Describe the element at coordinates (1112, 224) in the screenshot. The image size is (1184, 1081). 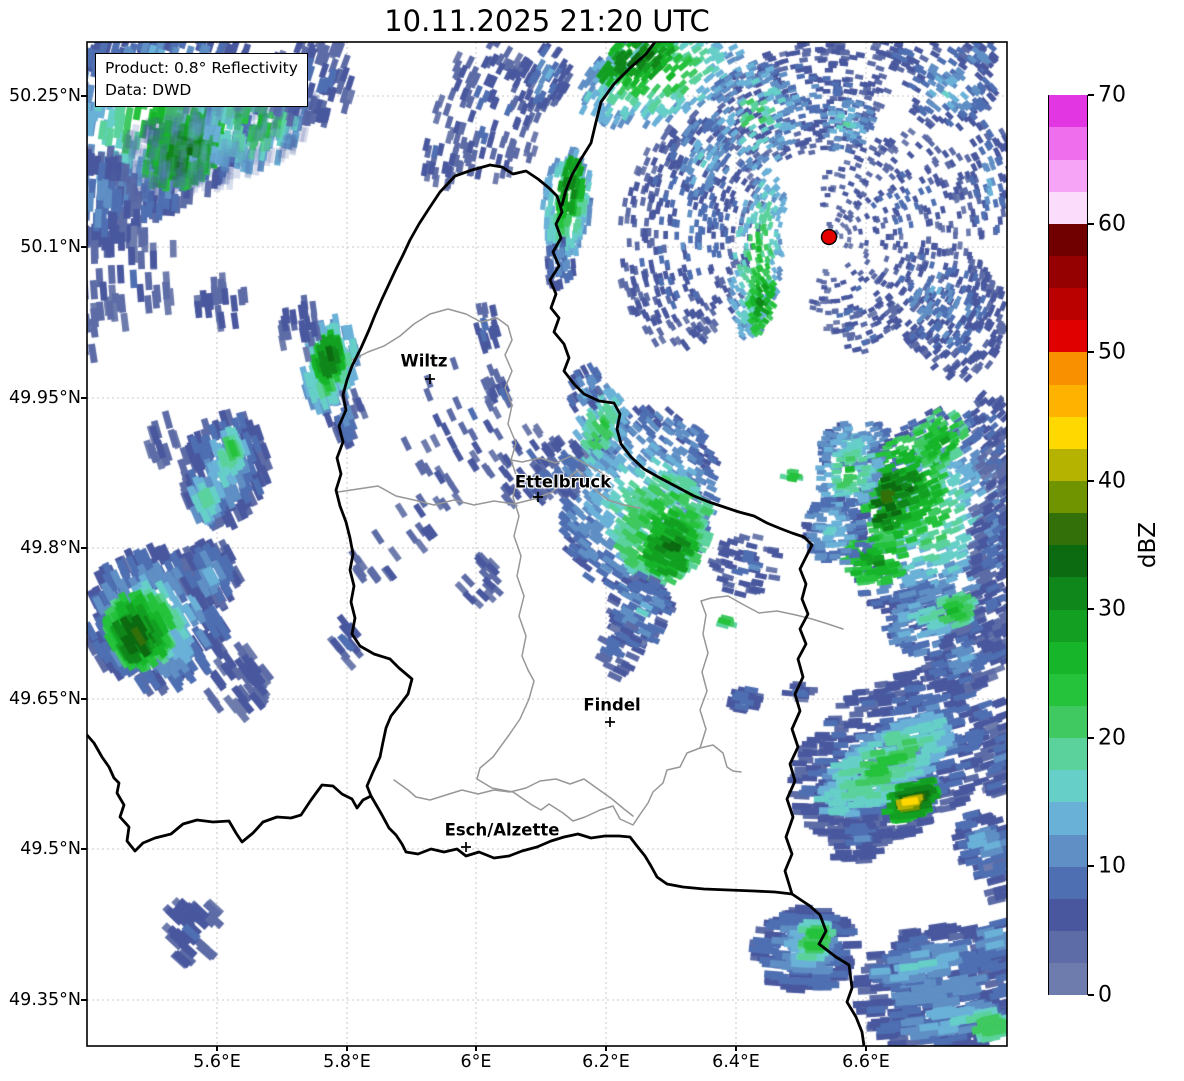
I see `colorbar-tick-label: 60` at that location.